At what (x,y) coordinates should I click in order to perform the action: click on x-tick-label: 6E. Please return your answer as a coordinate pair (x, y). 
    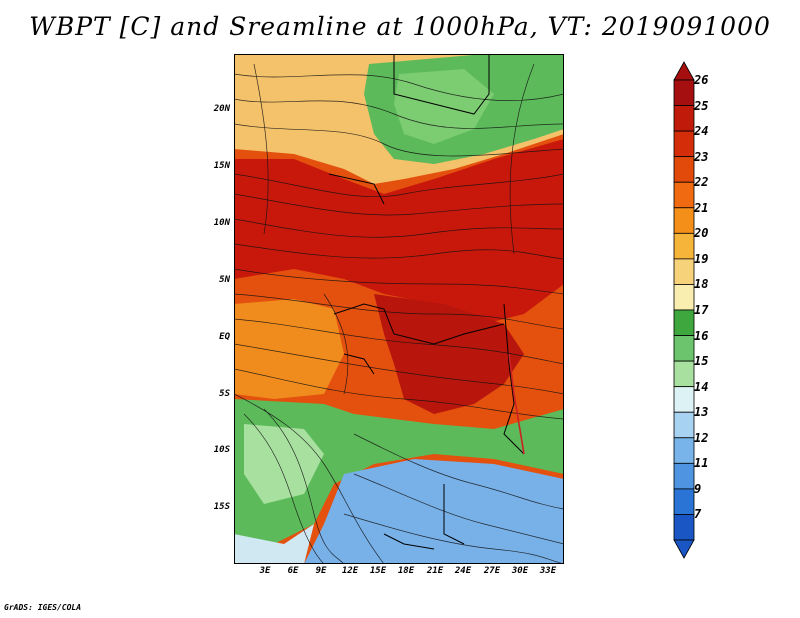
    Looking at the image, I should click on (293, 571).